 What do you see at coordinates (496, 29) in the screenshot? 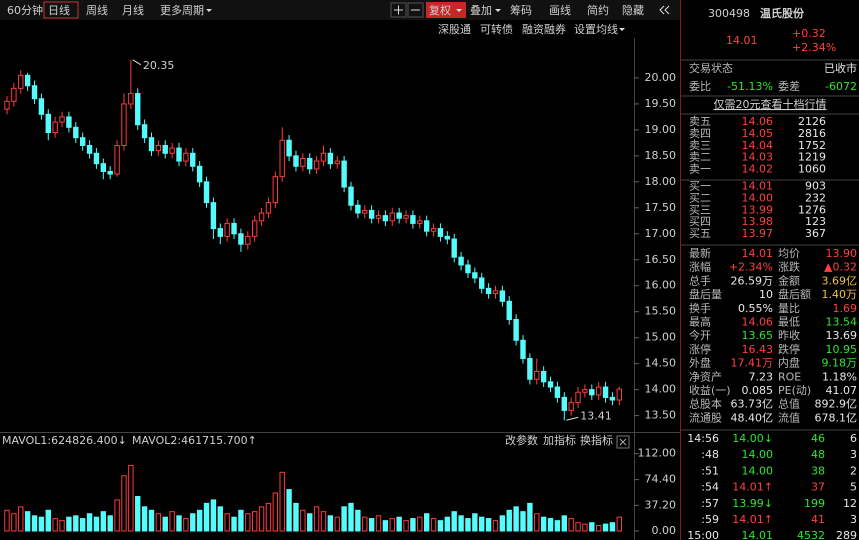
I see `chart-link: 可转债` at bounding box center [496, 29].